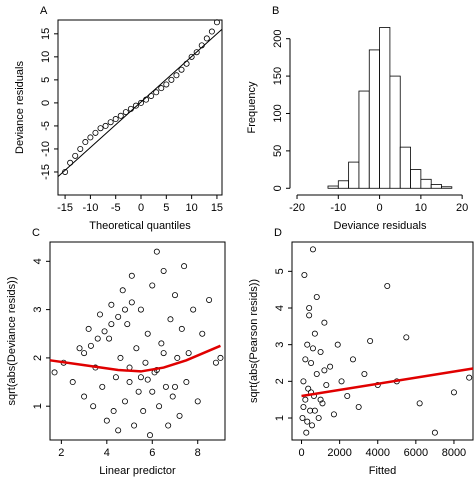  Describe the element at coordinates (339, 453) in the screenshot. I see `x-tick-label: 2000` at that location.